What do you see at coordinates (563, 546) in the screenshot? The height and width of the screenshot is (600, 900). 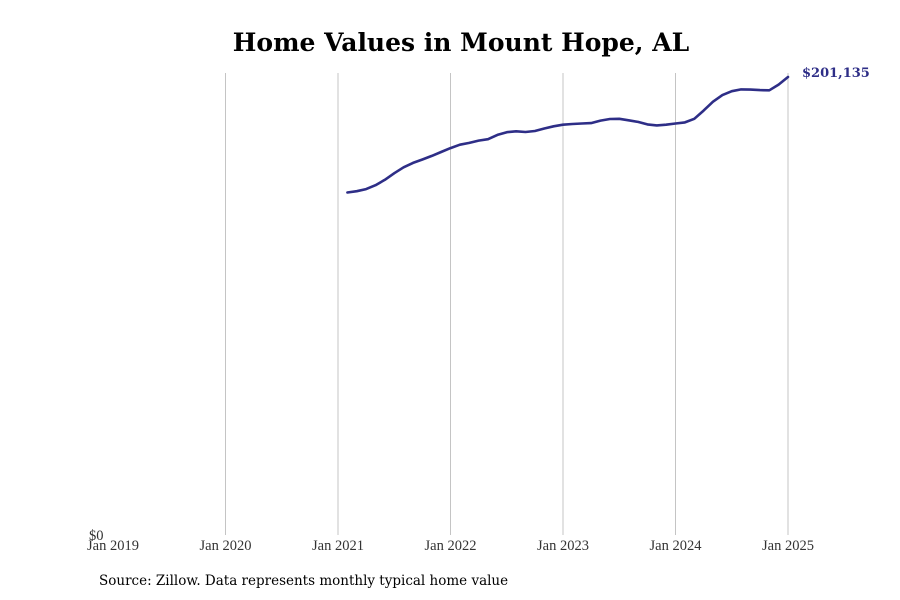 I see `x-tick-label: Jan 2023` at bounding box center [563, 546].